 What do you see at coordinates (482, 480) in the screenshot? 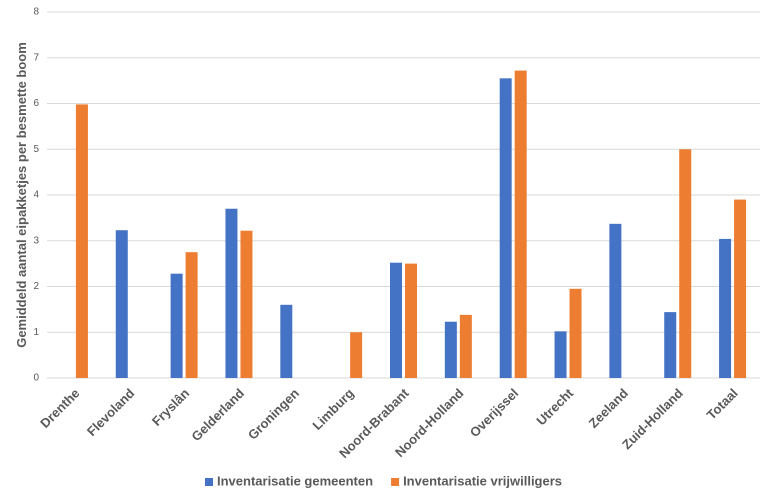
I see `legend-label: Inventarisatie vrijwilligers` at bounding box center [482, 480].